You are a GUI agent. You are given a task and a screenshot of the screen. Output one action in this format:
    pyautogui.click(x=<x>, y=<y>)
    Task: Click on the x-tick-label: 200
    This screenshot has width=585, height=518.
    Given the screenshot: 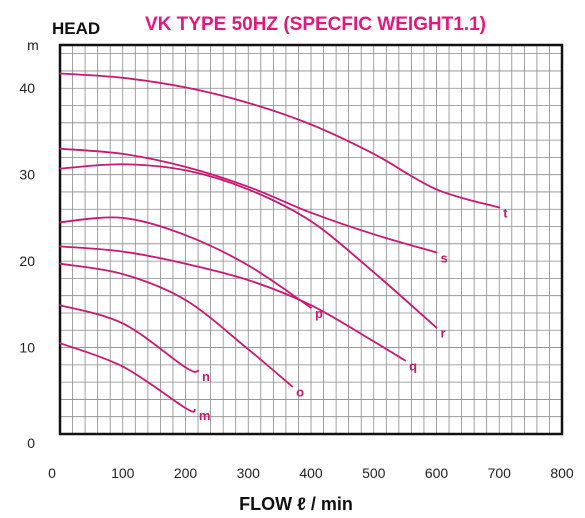 What is the action you would take?
    pyautogui.click(x=186, y=473)
    